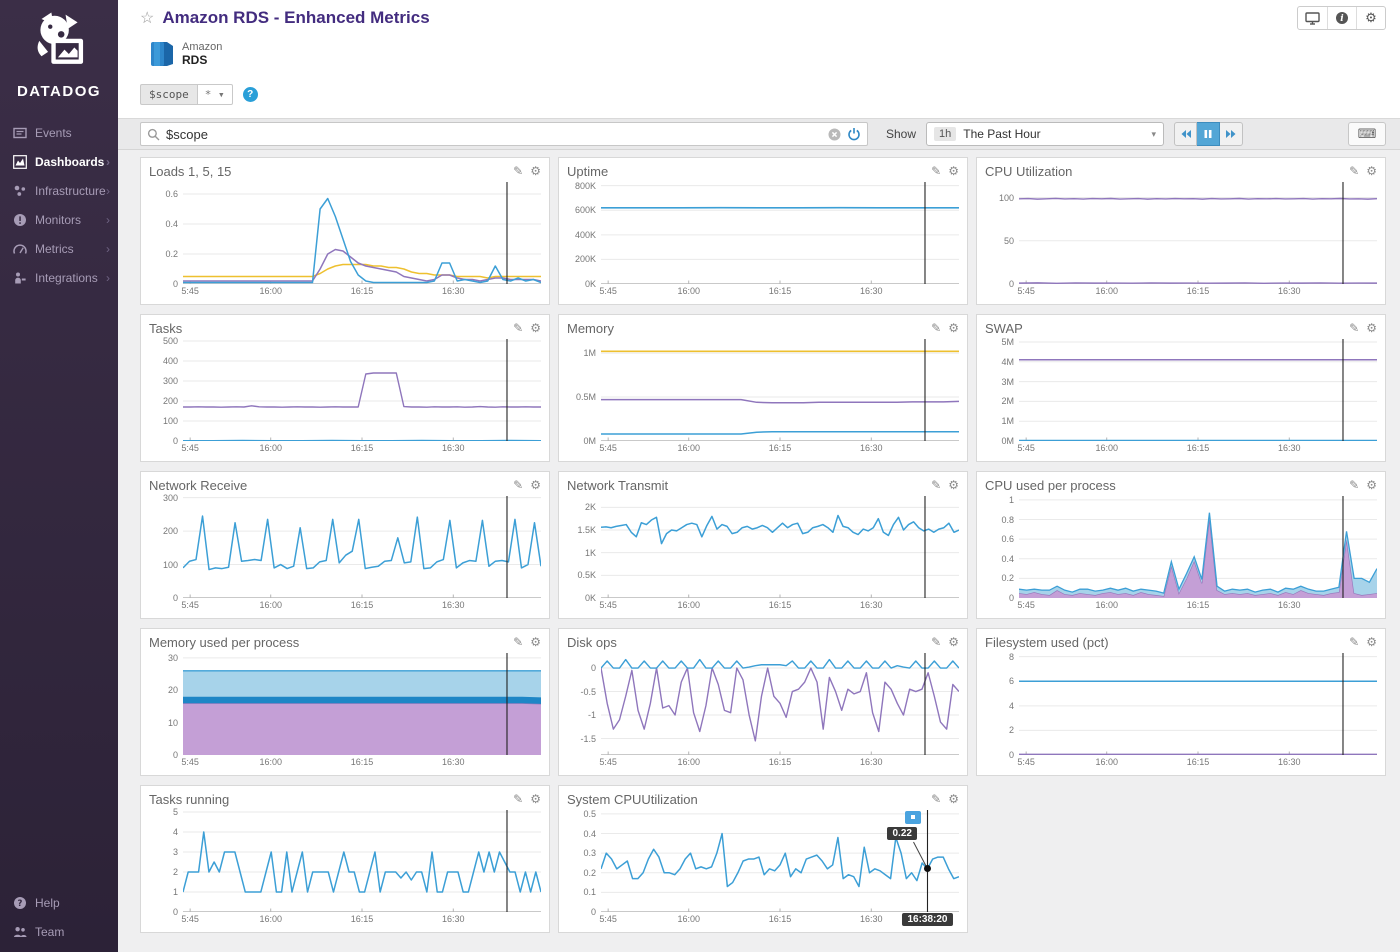  Describe the element at coordinates (250, 94) in the screenshot. I see `help-circle-icon: ?` at that location.